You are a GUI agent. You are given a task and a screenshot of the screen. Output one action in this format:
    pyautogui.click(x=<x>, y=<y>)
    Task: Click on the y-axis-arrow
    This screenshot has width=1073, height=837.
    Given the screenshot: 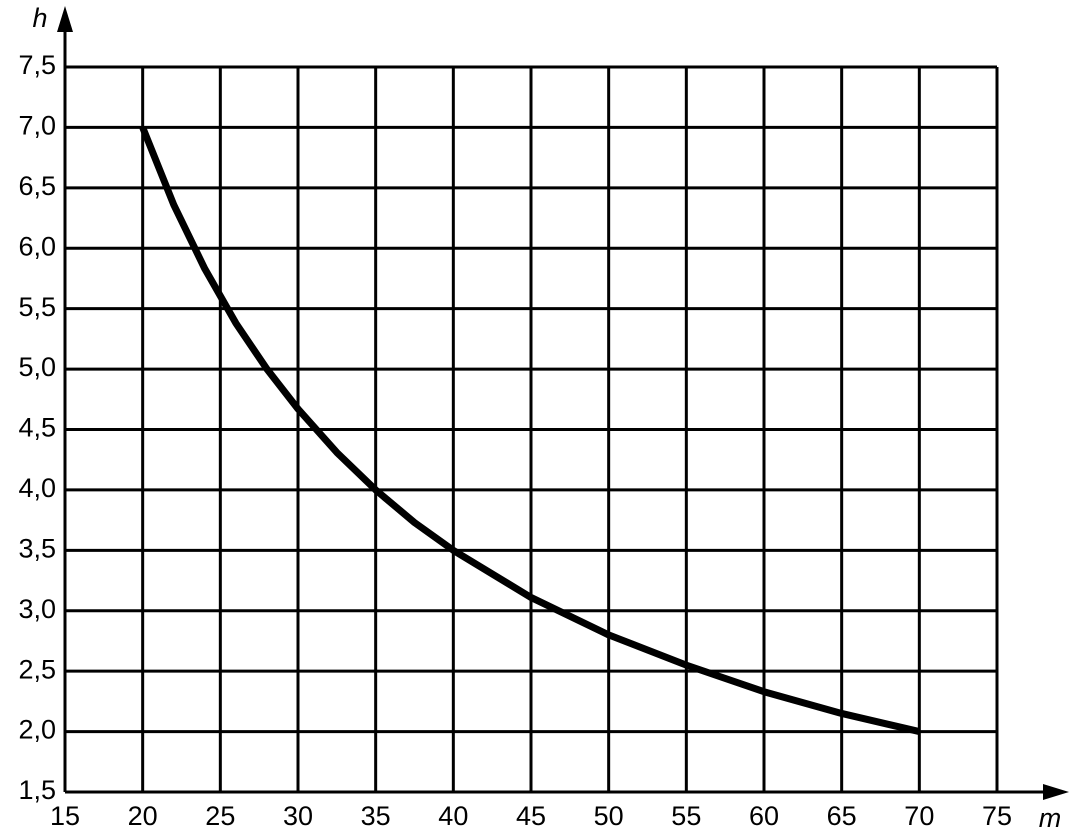 What is the action you would take?
    pyautogui.click(x=65, y=19)
    